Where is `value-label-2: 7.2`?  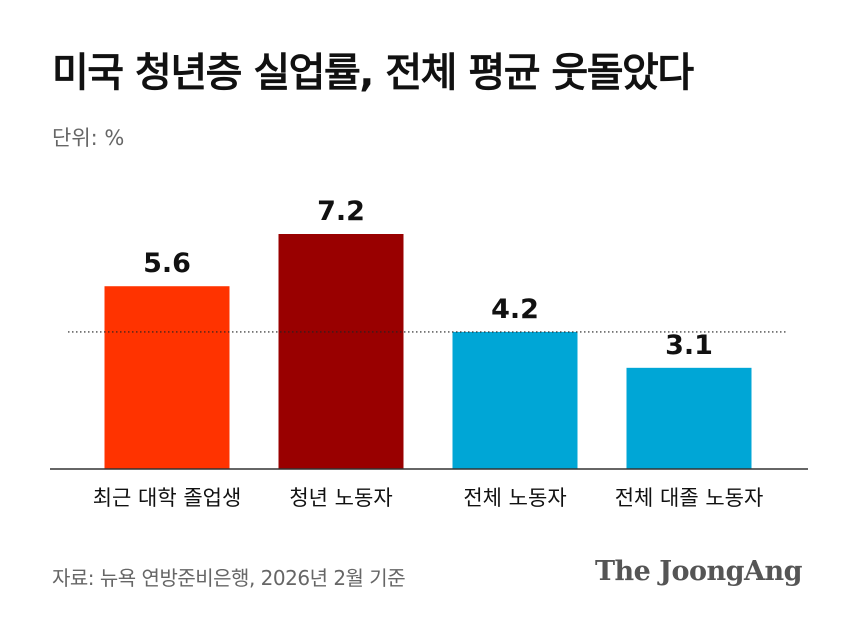 value-label-2: 7.2 is located at coordinates (341, 211).